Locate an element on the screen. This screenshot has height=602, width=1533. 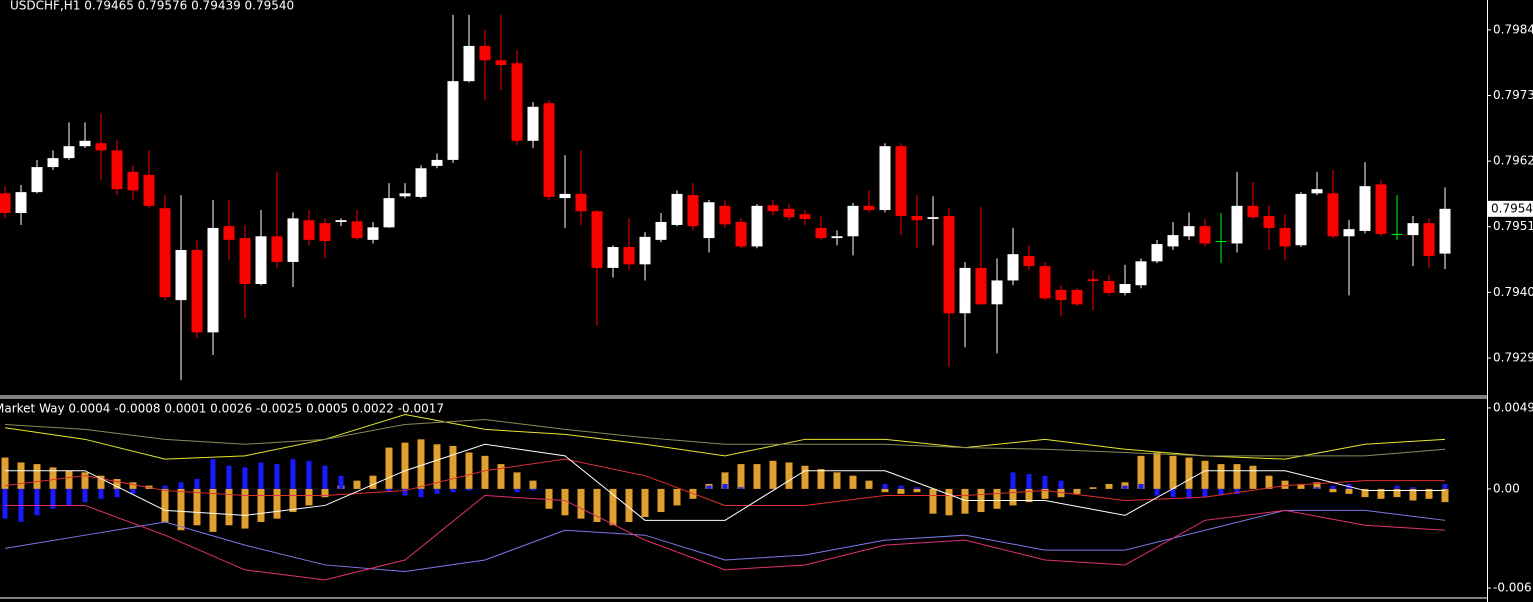
y-tick-label: 0.7973 is located at coordinates (1513, 95).